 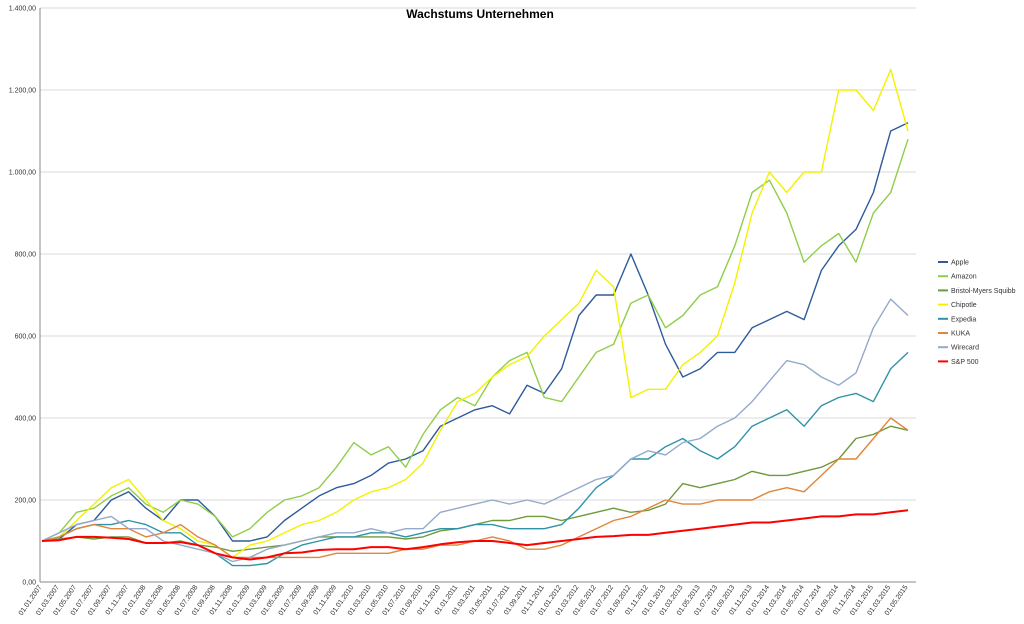 What do you see at coordinates (964, 305) in the screenshot?
I see `legend-label: Chipotle` at bounding box center [964, 305].